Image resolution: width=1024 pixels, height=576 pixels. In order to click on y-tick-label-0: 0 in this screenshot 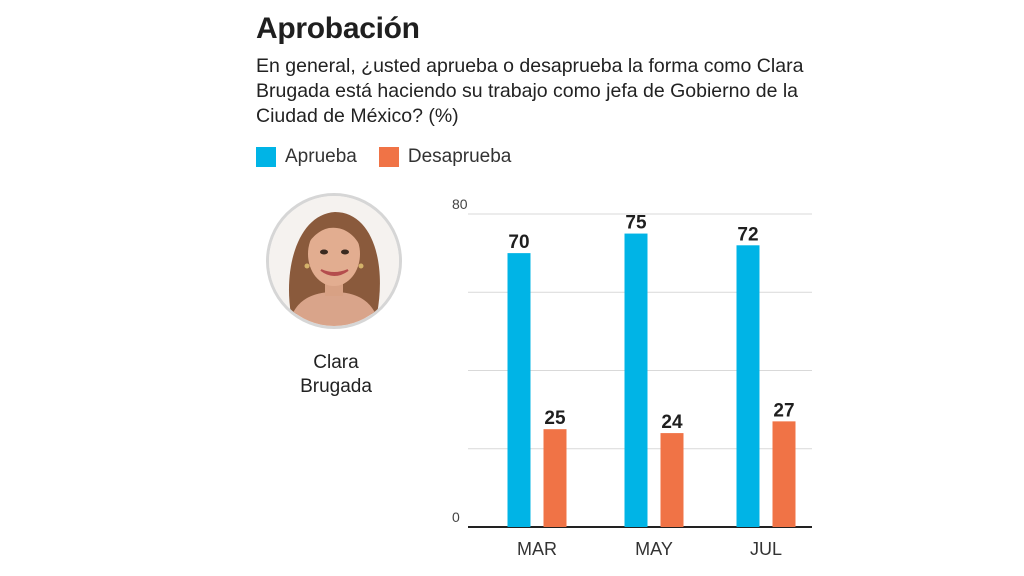, I will do `click(456, 517)`.